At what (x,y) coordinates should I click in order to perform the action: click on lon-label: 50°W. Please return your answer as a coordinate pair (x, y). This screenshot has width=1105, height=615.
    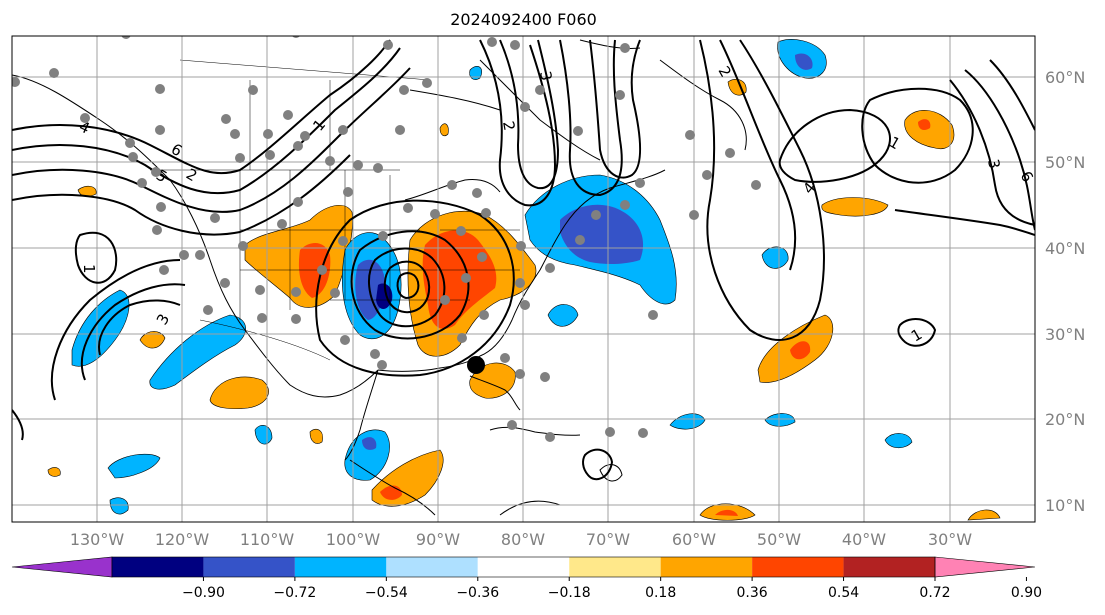
    Looking at the image, I should click on (779, 539).